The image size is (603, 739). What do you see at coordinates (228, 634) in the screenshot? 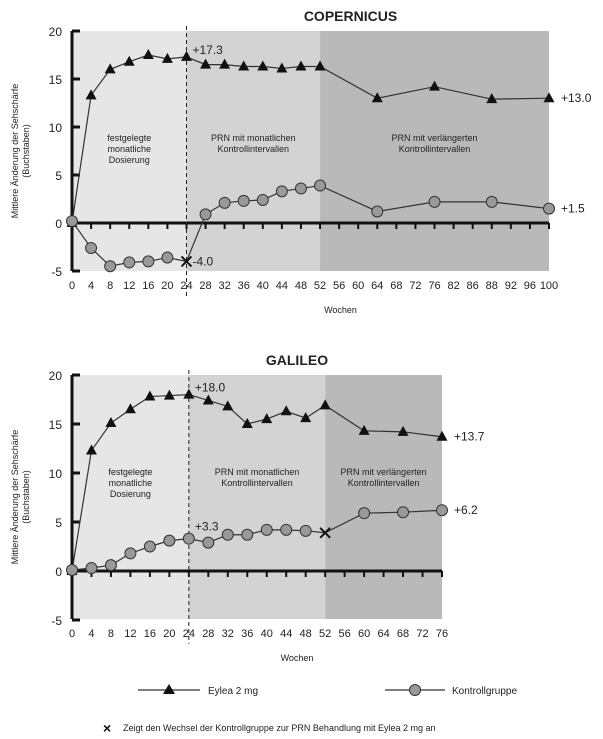
I see `x-tick-label: 32` at bounding box center [228, 634].